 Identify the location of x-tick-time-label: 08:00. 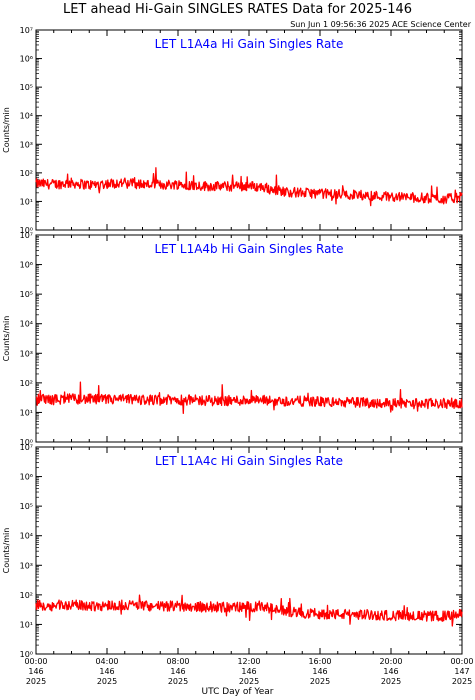
(177, 661).